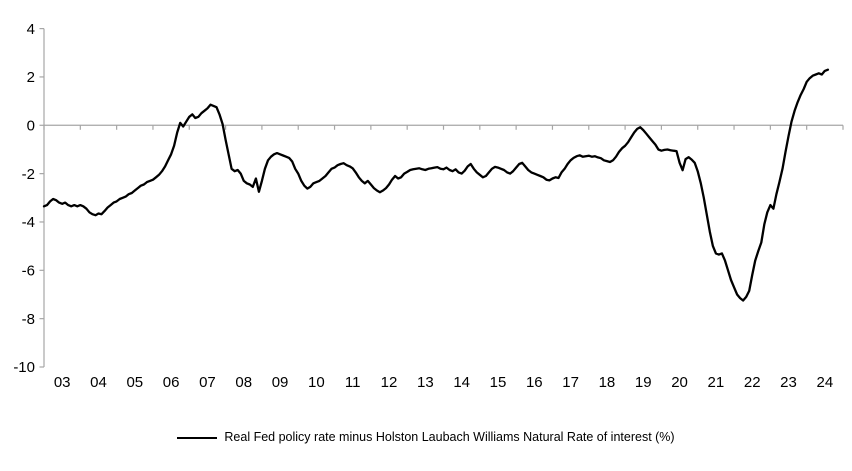  Describe the element at coordinates (498, 382) in the screenshot. I see `x-axis-label: 15` at that location.